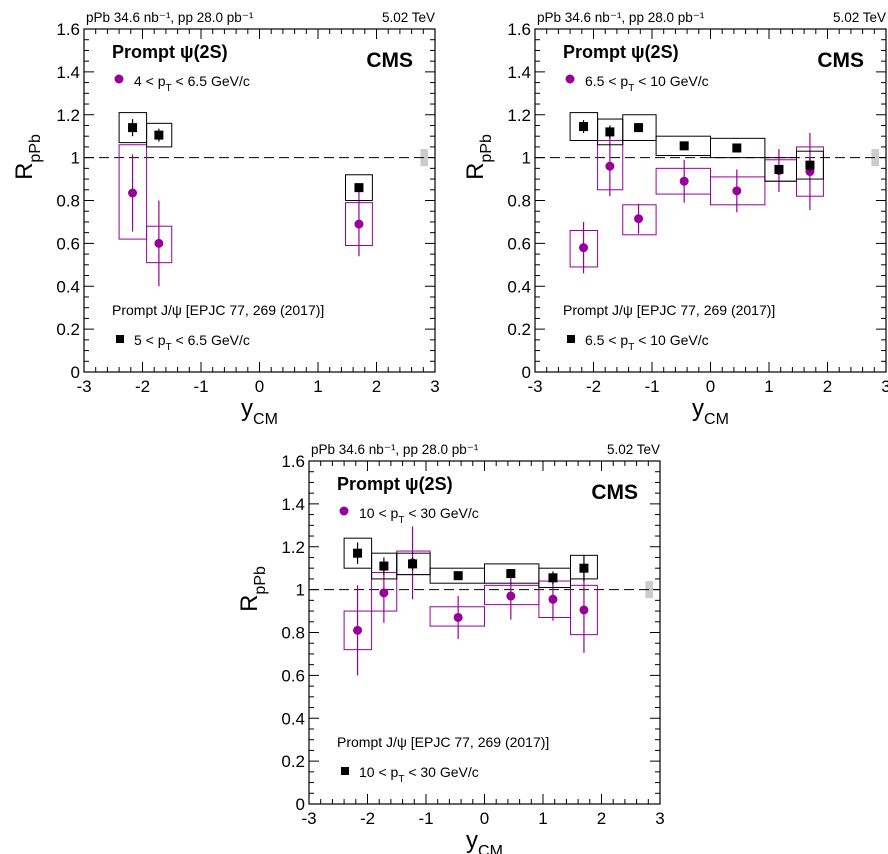  What do you see at coordinates (192, 83) in the screenshot?
I see `legend-entry-psi2s: 4 < pT < 6.5 GeV/c` at bounding box center [192, 83].